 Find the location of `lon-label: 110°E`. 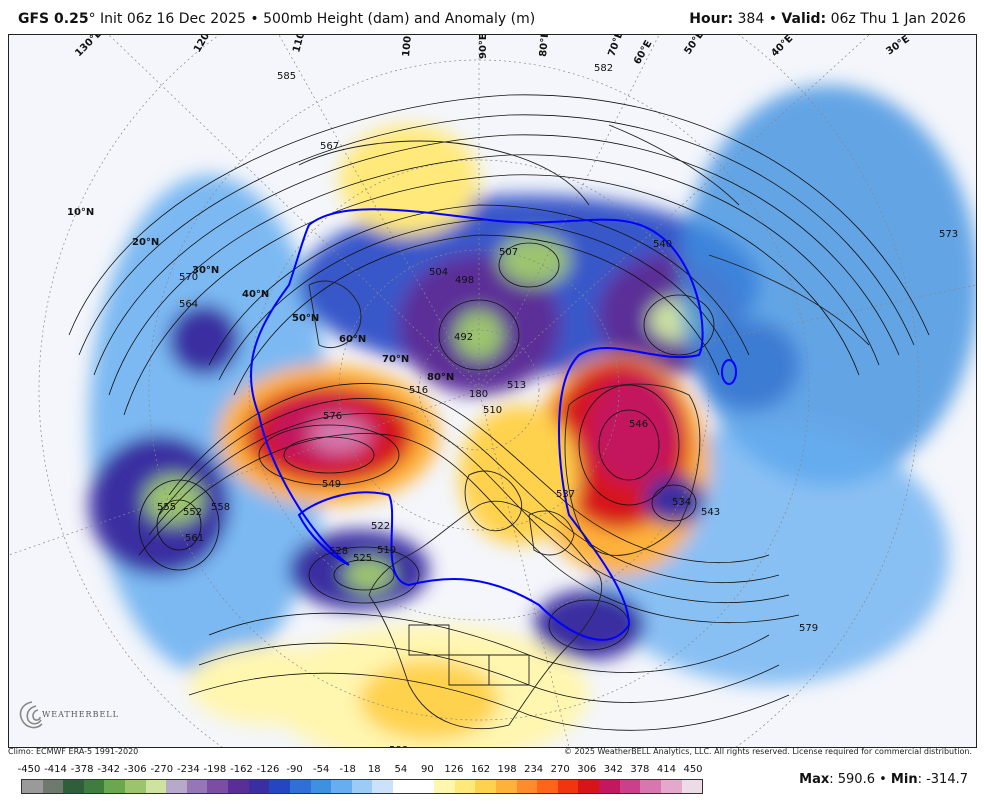

lon-label: 110°E is located at coordinates (300, 44).